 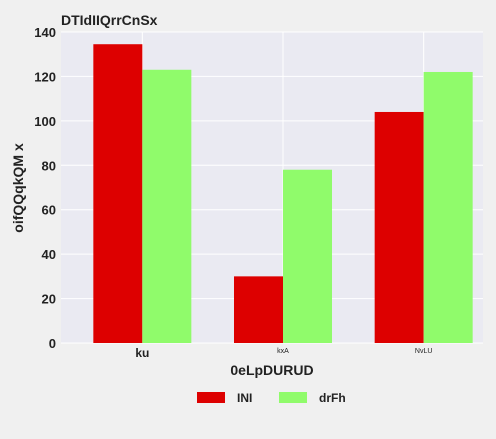 I want to click on y-tick-label: 0, so click(x=52, y=343).